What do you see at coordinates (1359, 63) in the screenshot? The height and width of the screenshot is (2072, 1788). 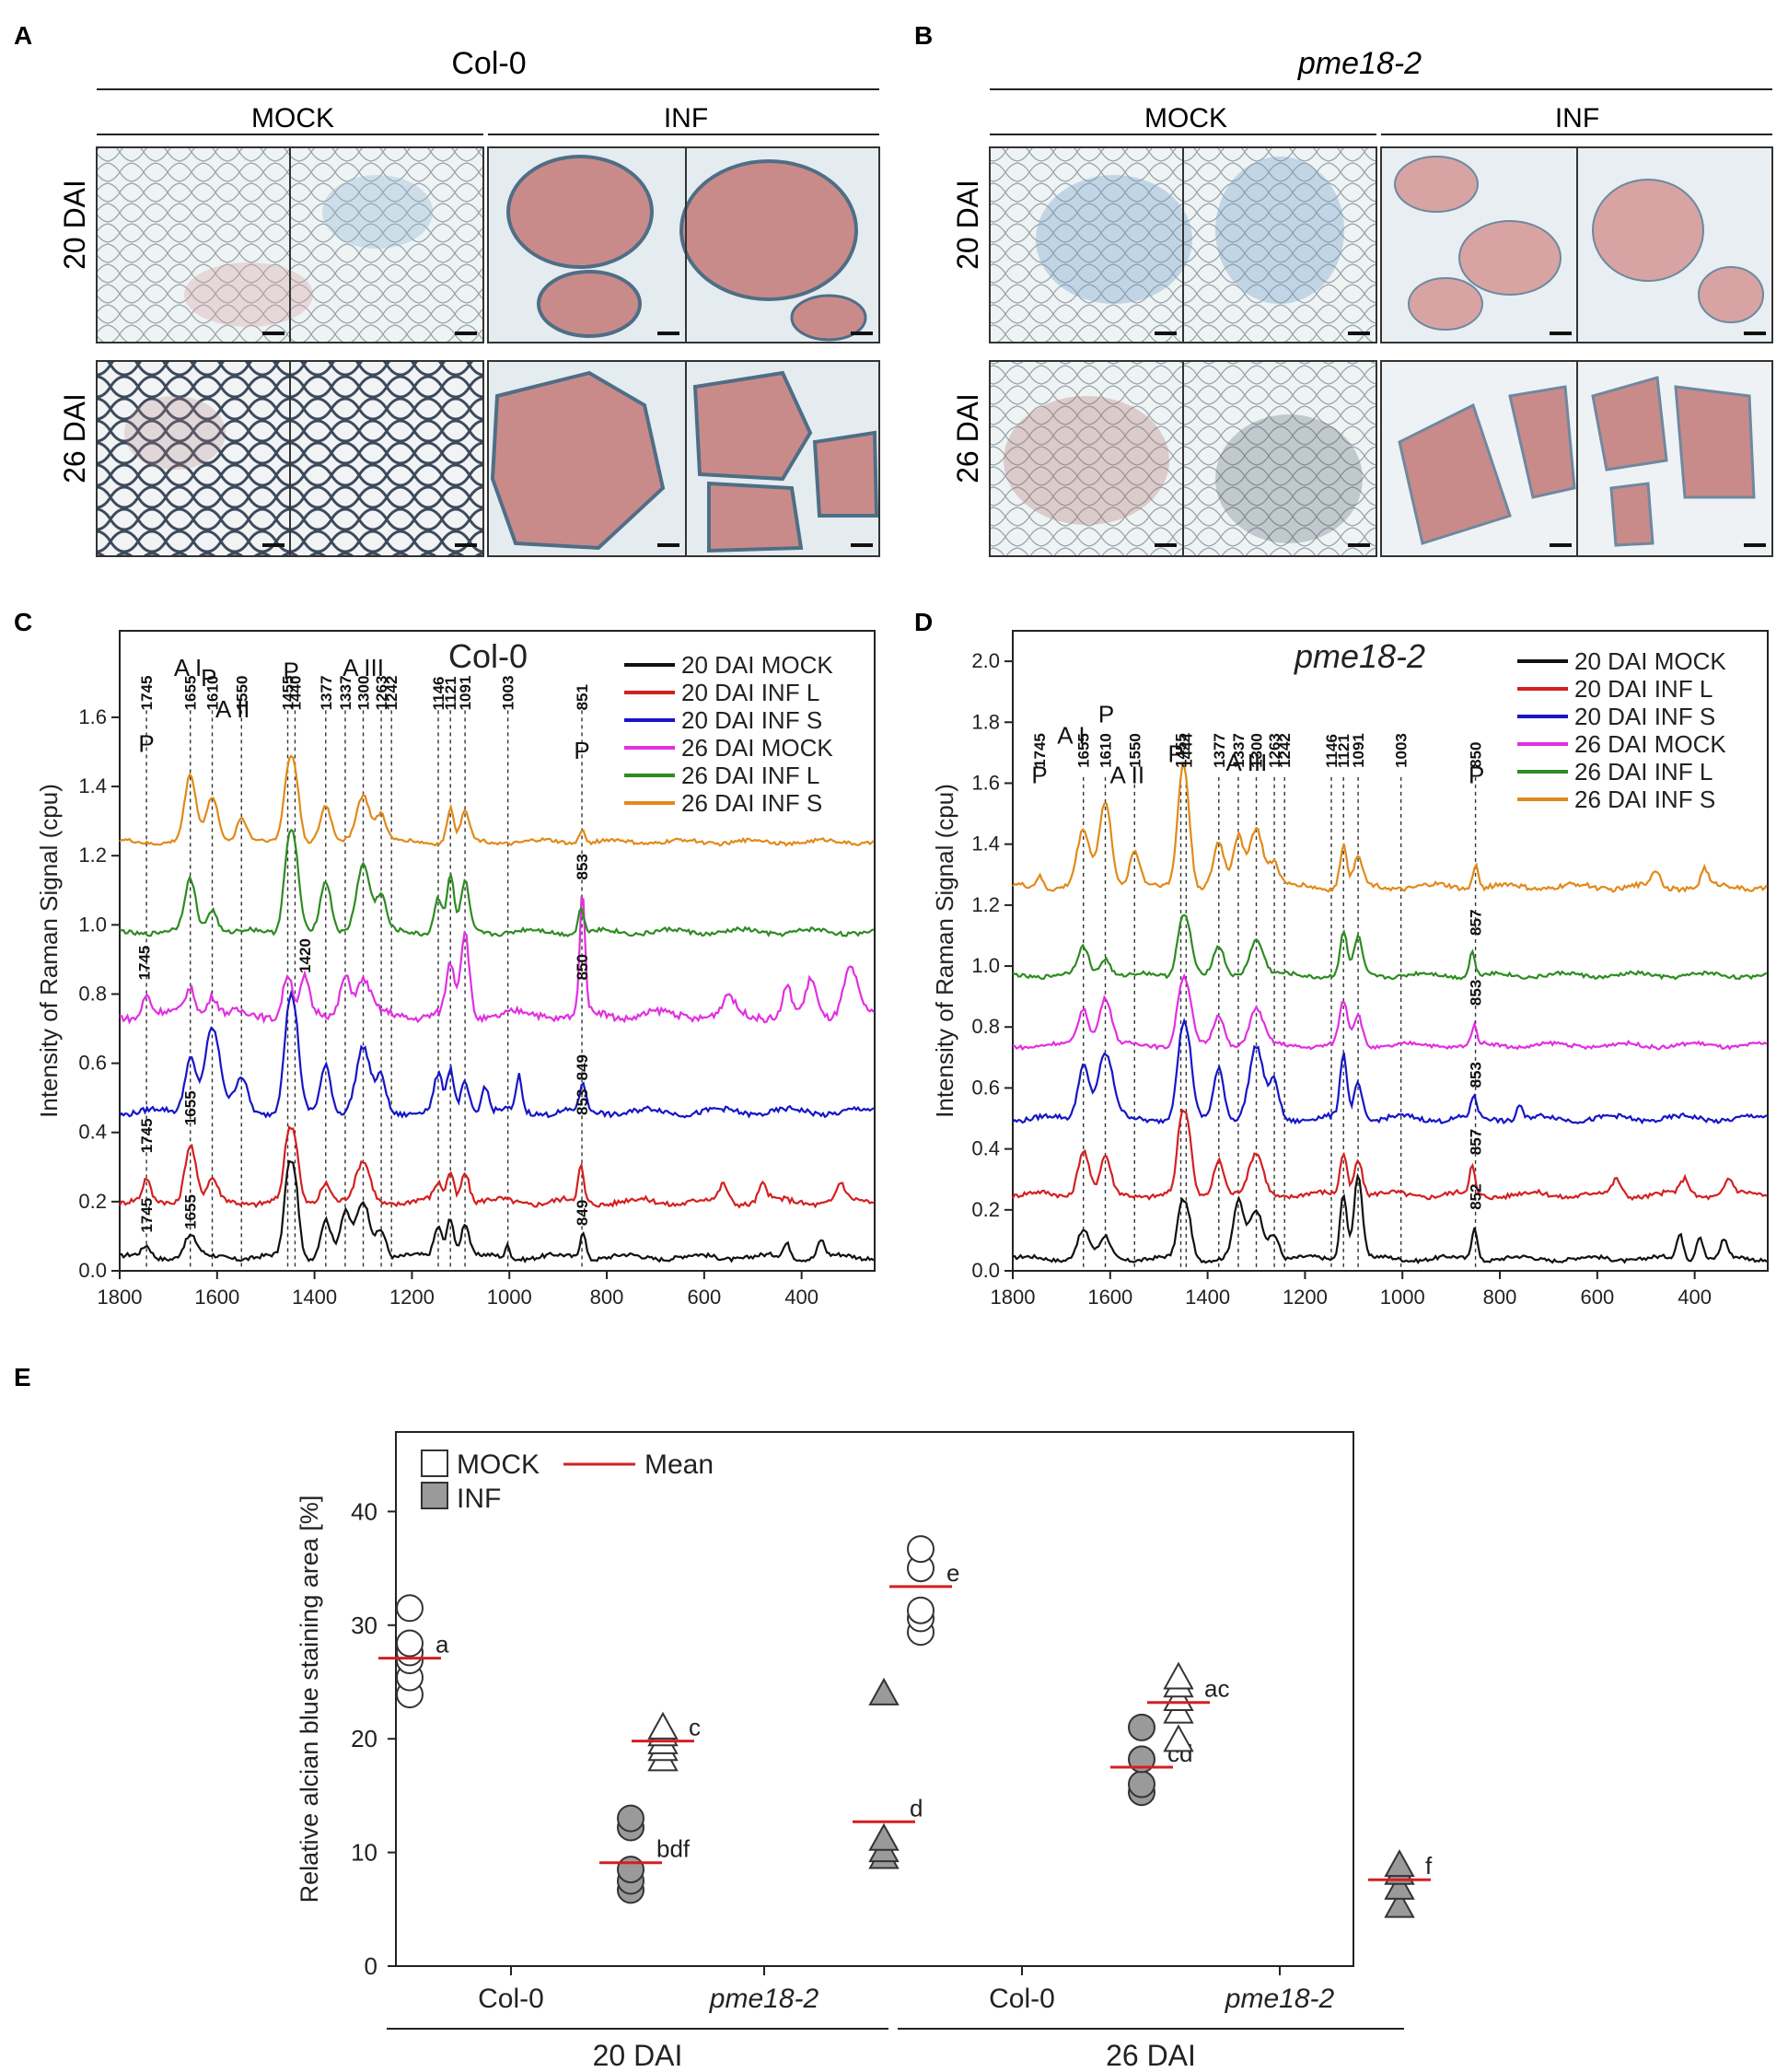 I see `panel-b-title: pme18-2` at bounding box center [1359, 63].